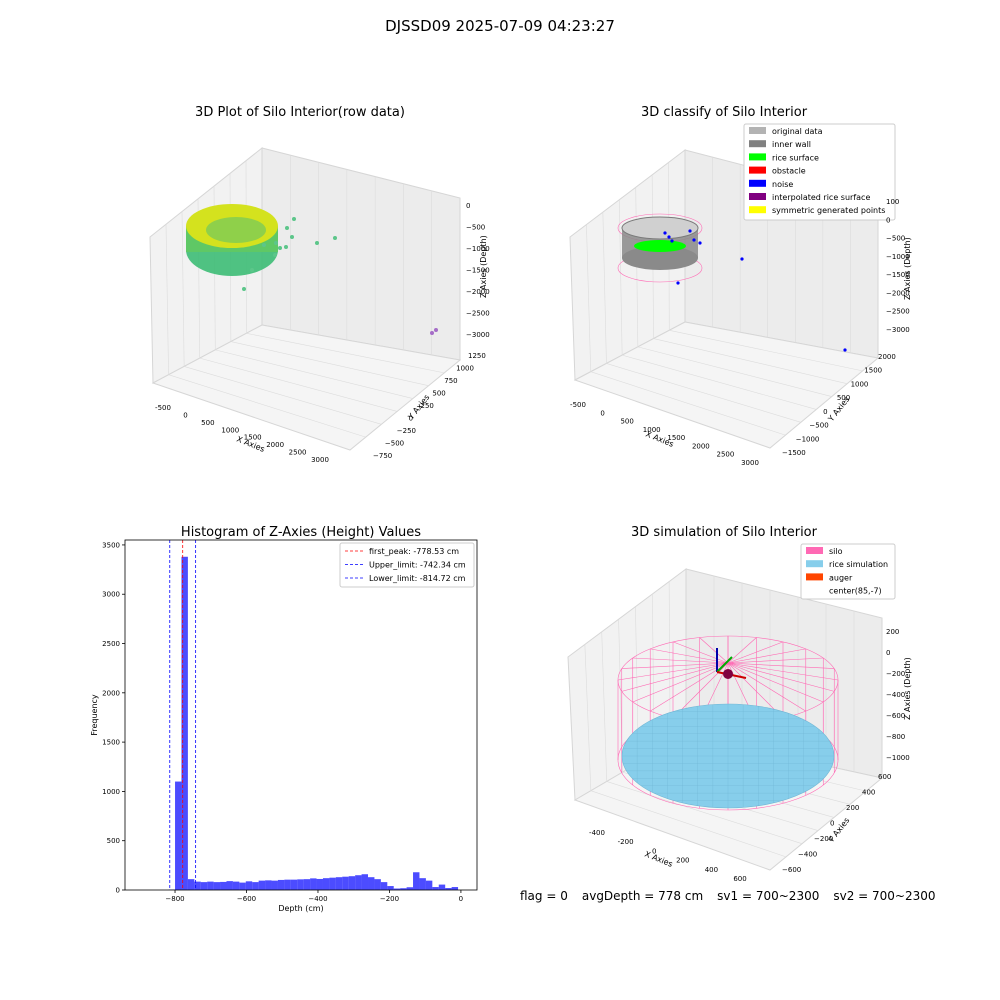 The image size is (1000, 1000). I want to click on y-tick-label: 250, so click(427, 406).